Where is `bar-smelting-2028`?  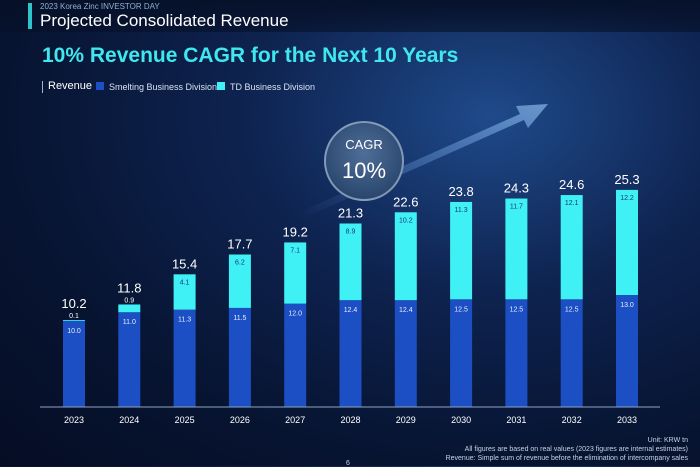
bar-smelting-2028 is located at coordinates (350, 353).